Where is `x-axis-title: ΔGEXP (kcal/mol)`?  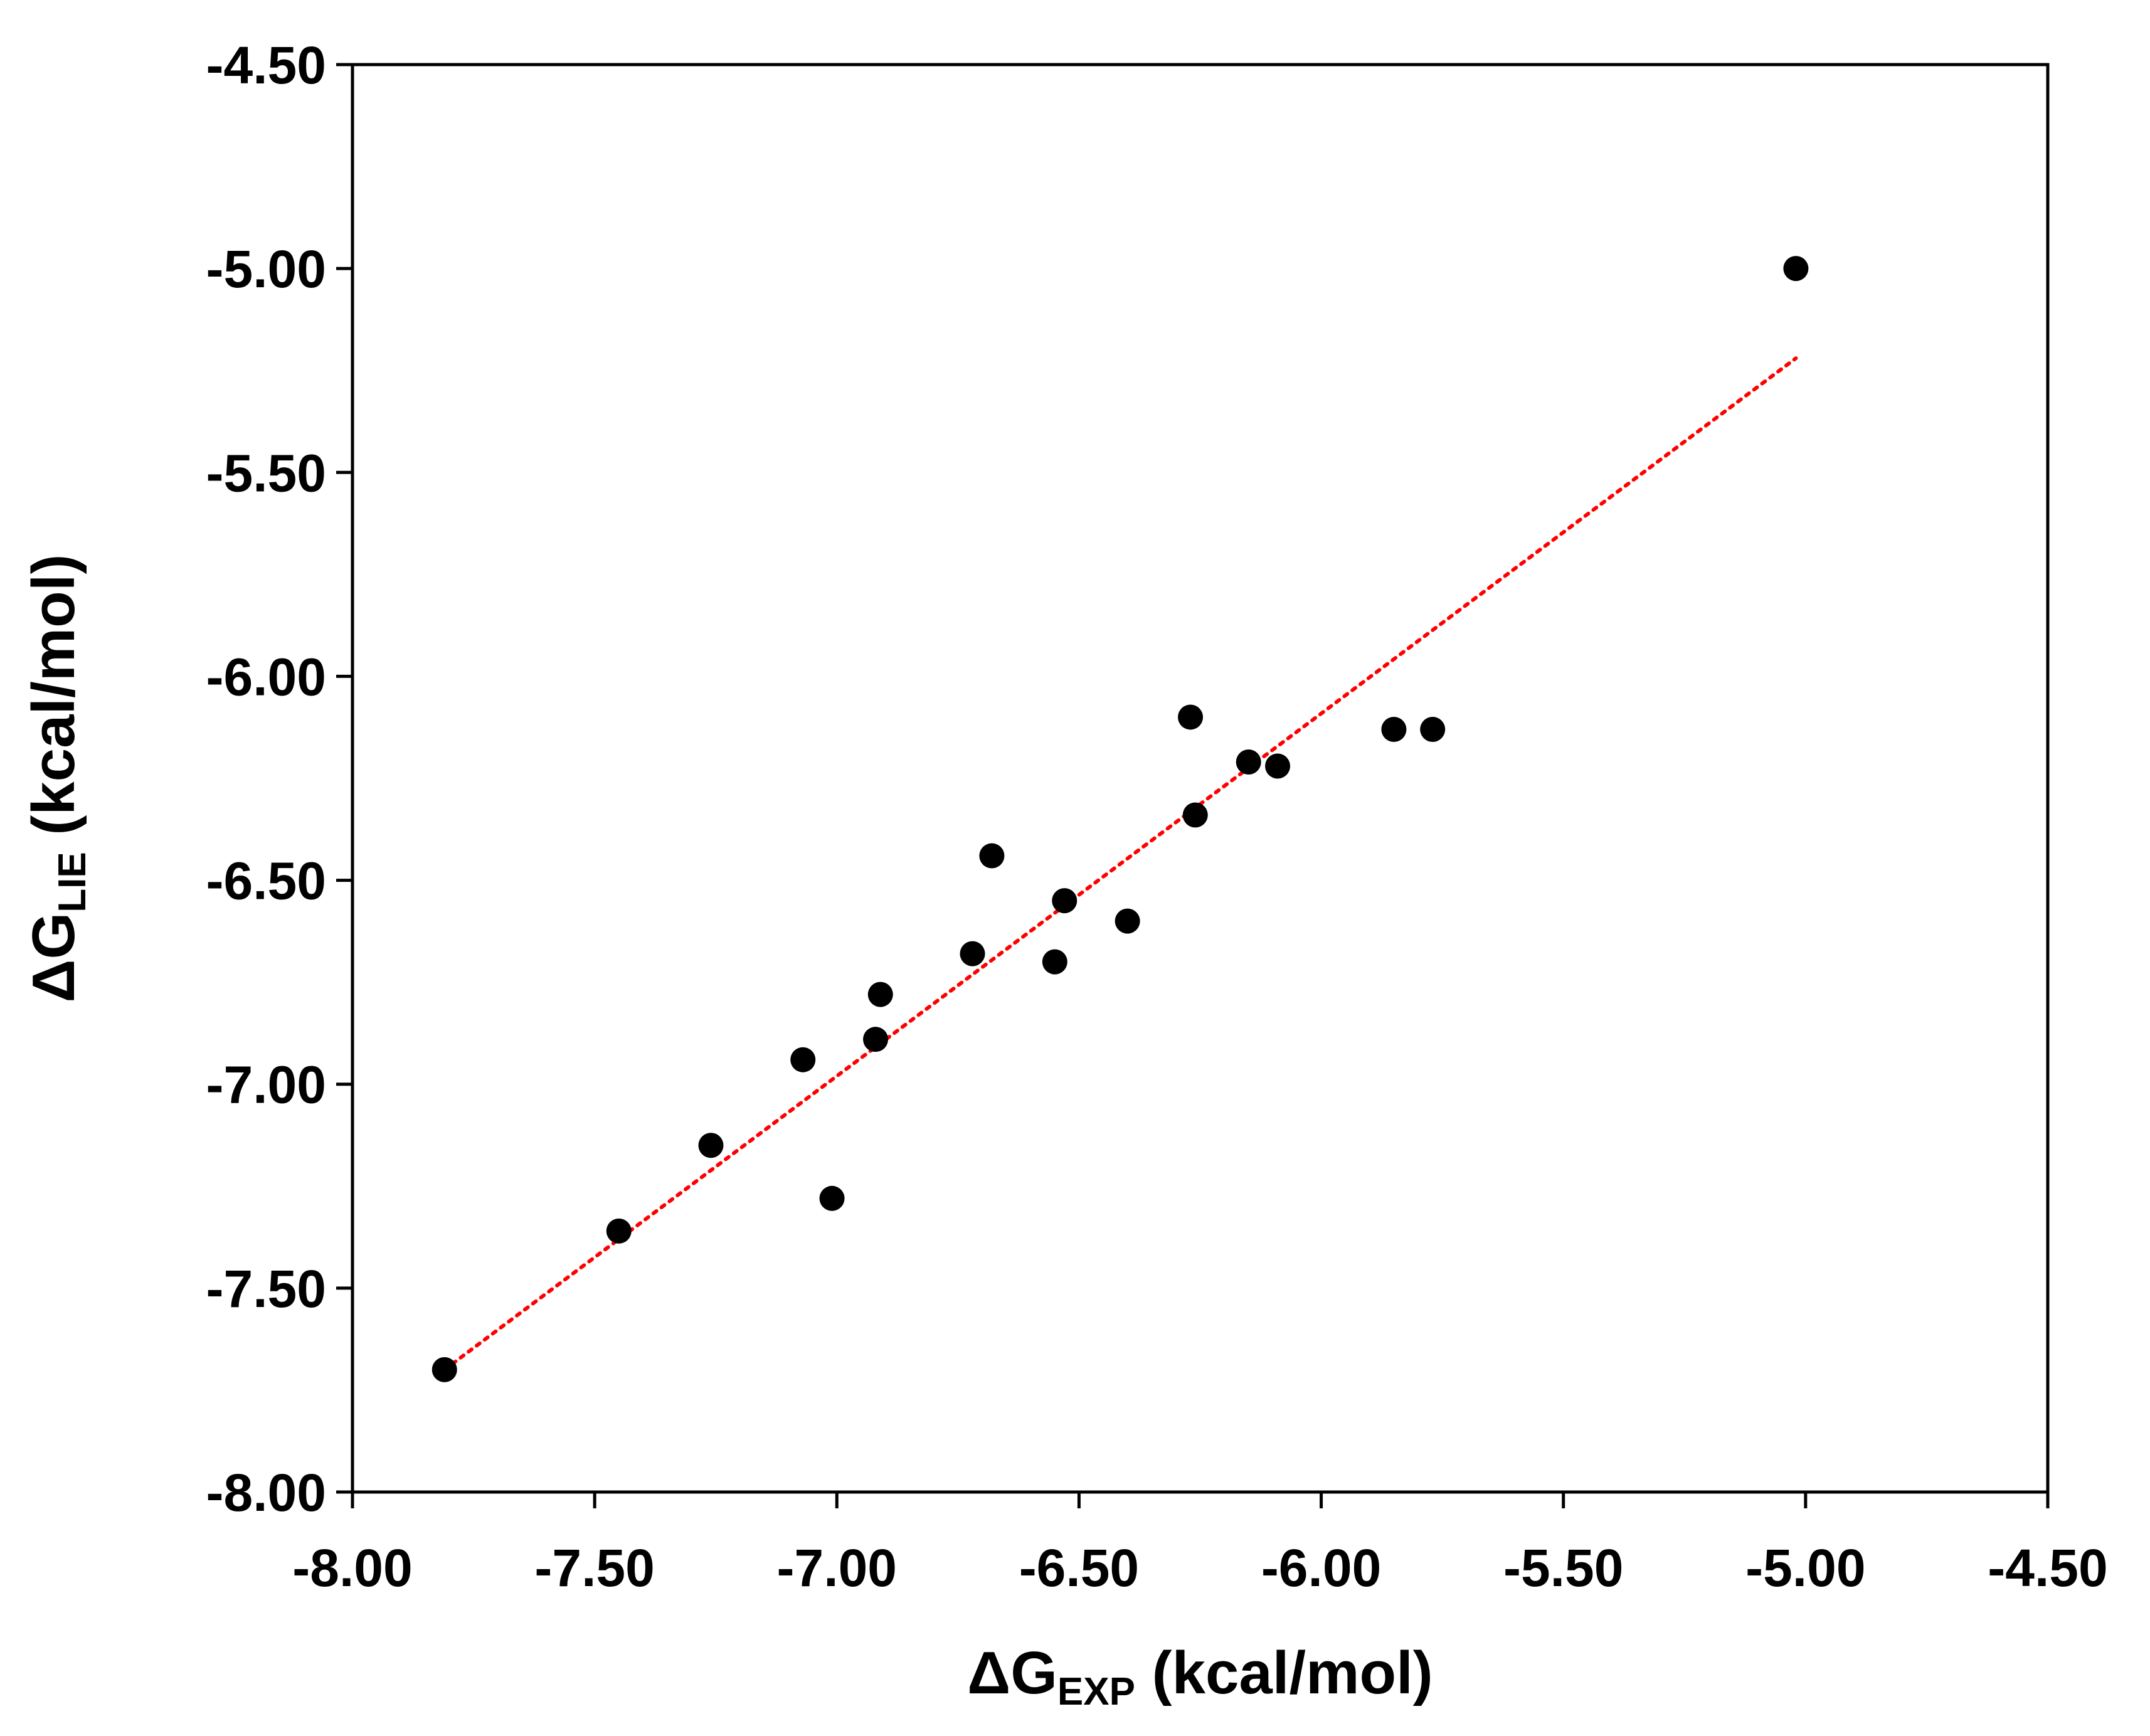 x-axis-title: ΔGEXP (kcal/mol) is located at coordinates (1200, 1676).